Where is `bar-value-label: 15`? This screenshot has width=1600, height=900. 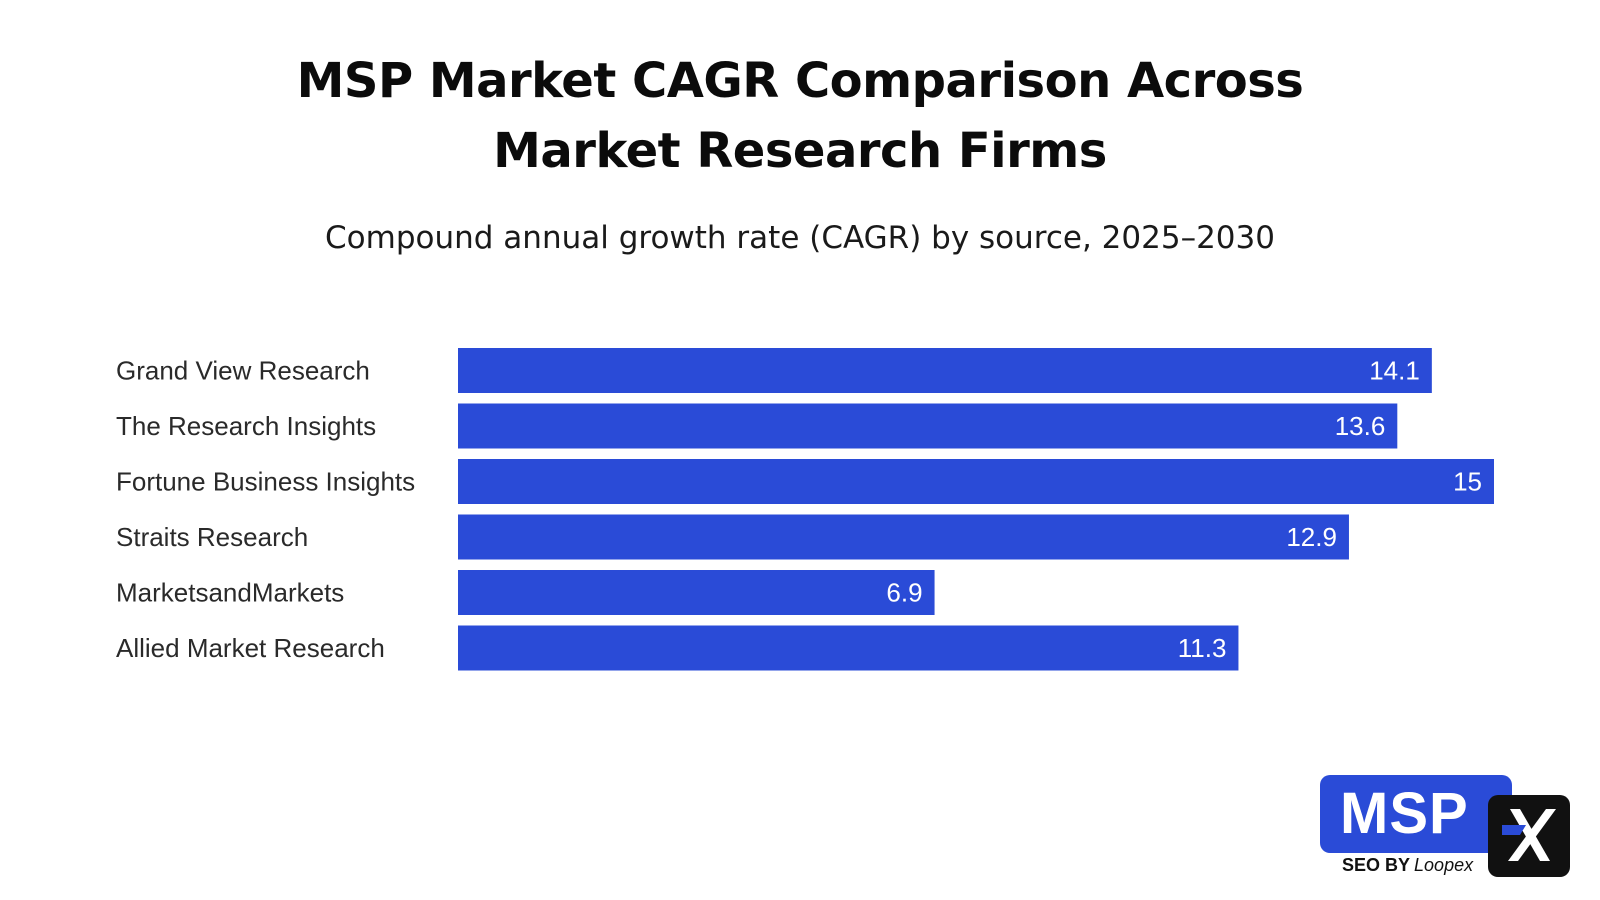 bar-value-label: 15 is located at coordinates (1467, 482).